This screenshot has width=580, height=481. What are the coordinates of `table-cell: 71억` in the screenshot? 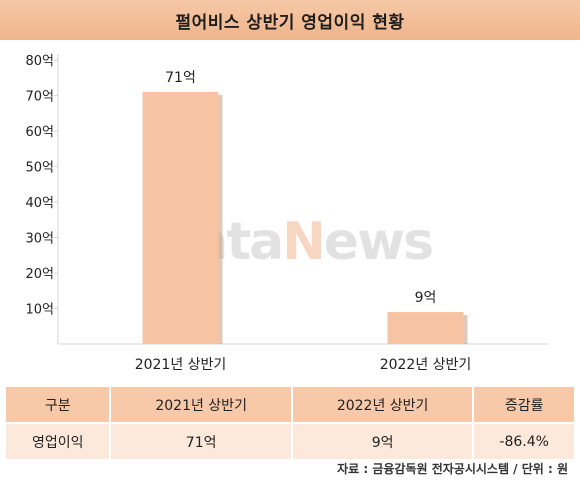 It's located at (201, 441).